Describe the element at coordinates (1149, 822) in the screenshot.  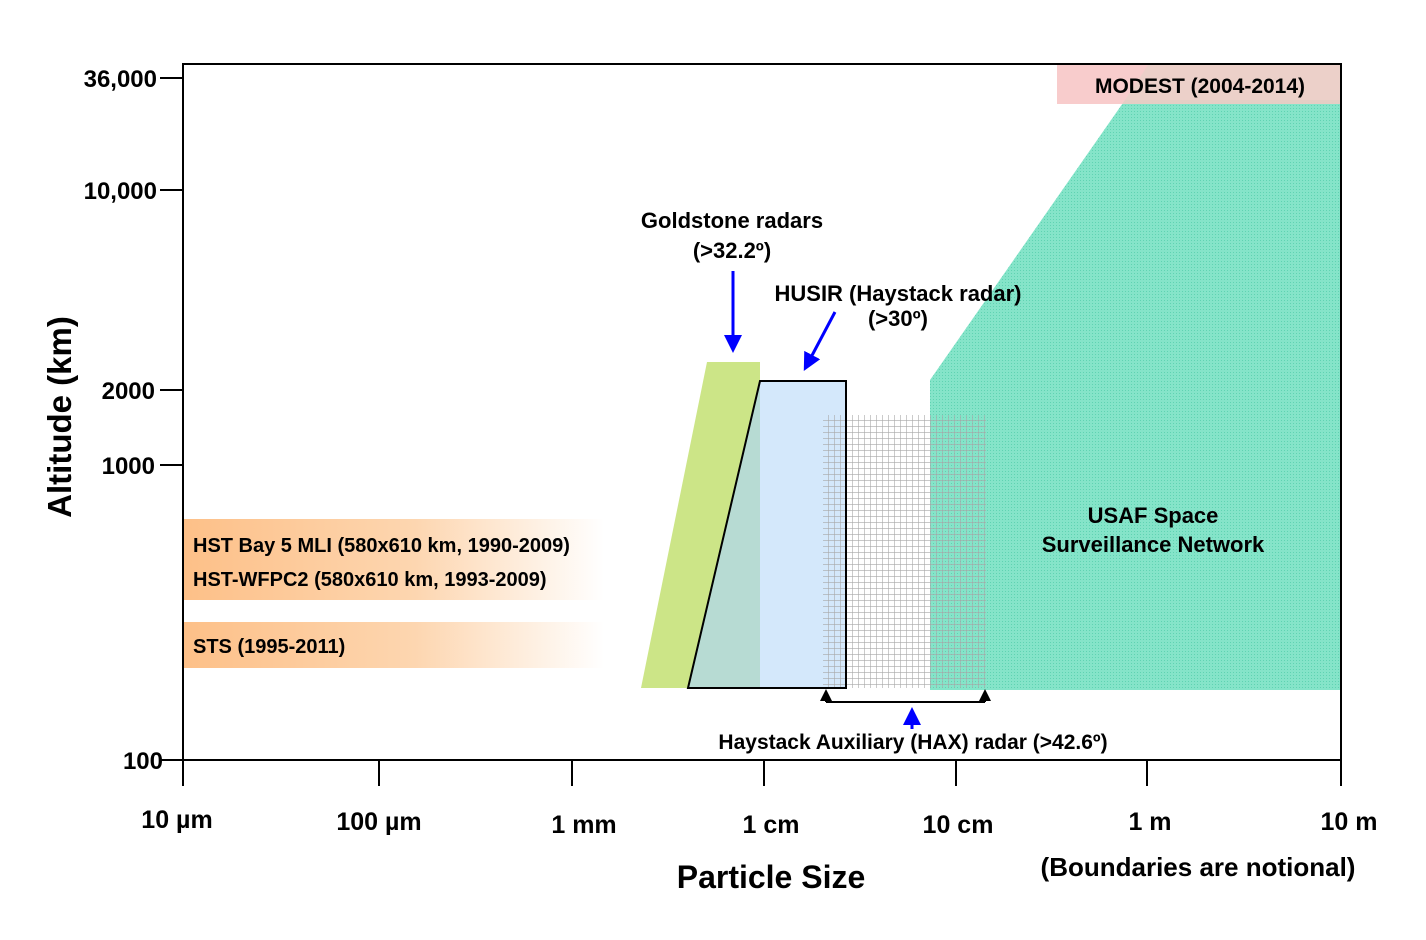
I see `x-tick-label: 1 m` at that location.